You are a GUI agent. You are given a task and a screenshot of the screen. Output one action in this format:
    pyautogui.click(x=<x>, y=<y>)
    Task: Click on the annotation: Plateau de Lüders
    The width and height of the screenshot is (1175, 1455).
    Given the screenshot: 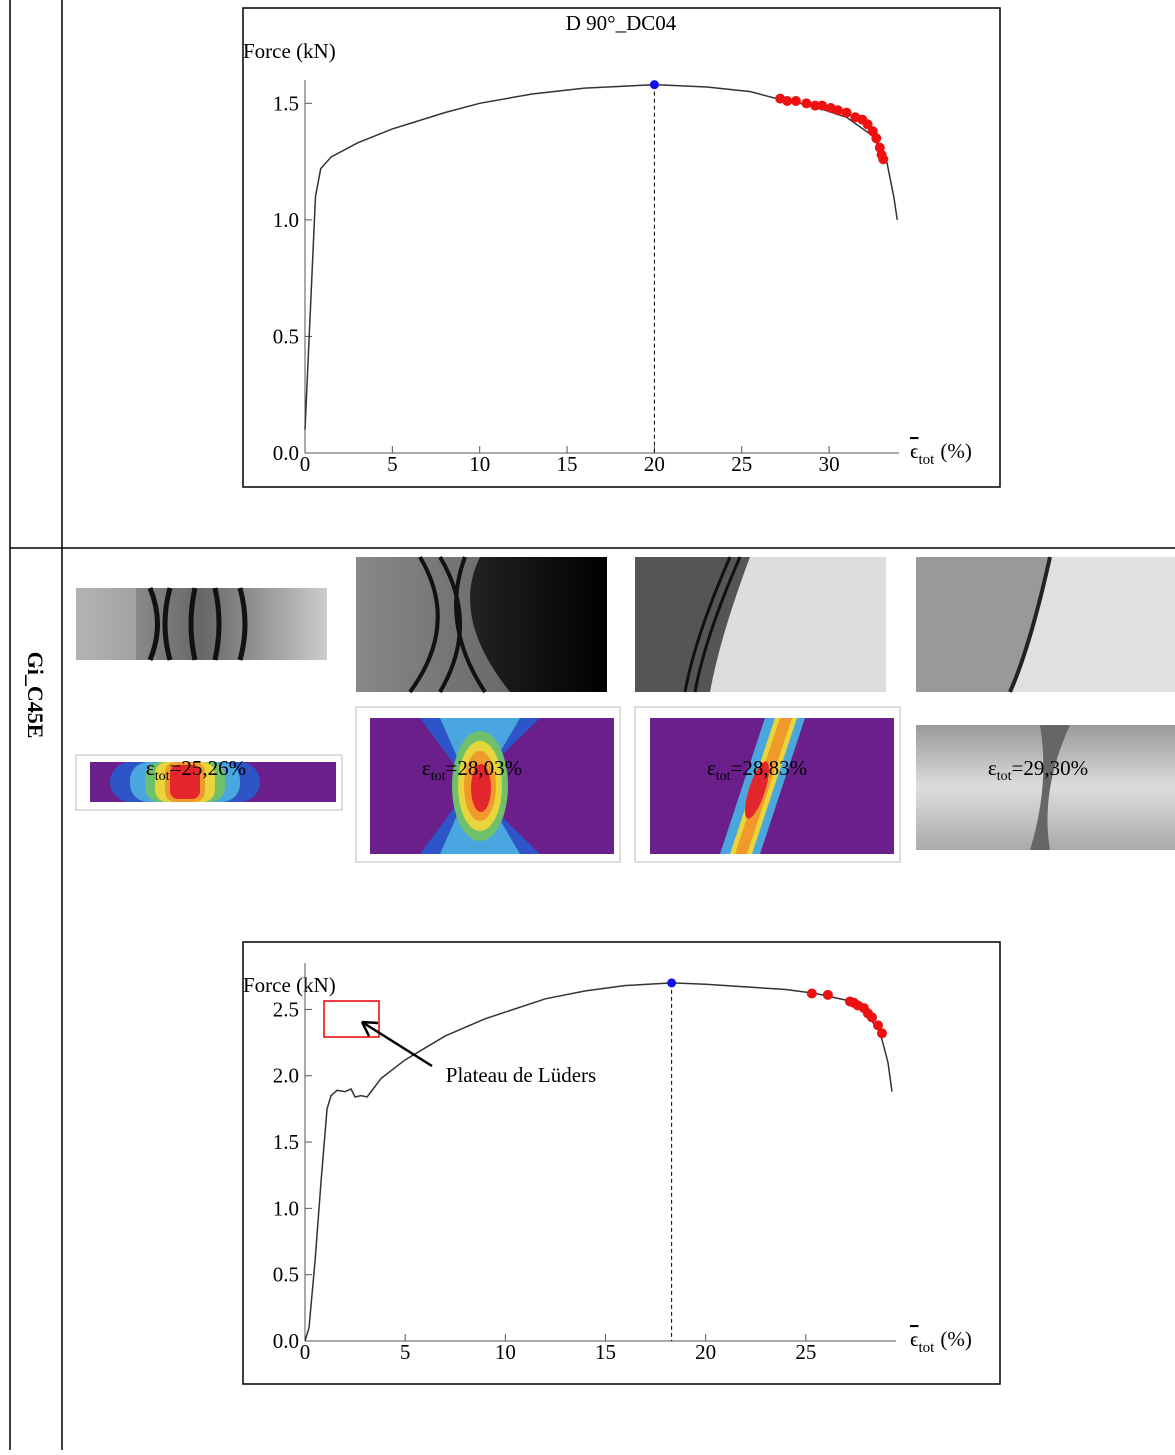 What is the action you would take?
    pyautogui.click(x=521, y=1075)
    